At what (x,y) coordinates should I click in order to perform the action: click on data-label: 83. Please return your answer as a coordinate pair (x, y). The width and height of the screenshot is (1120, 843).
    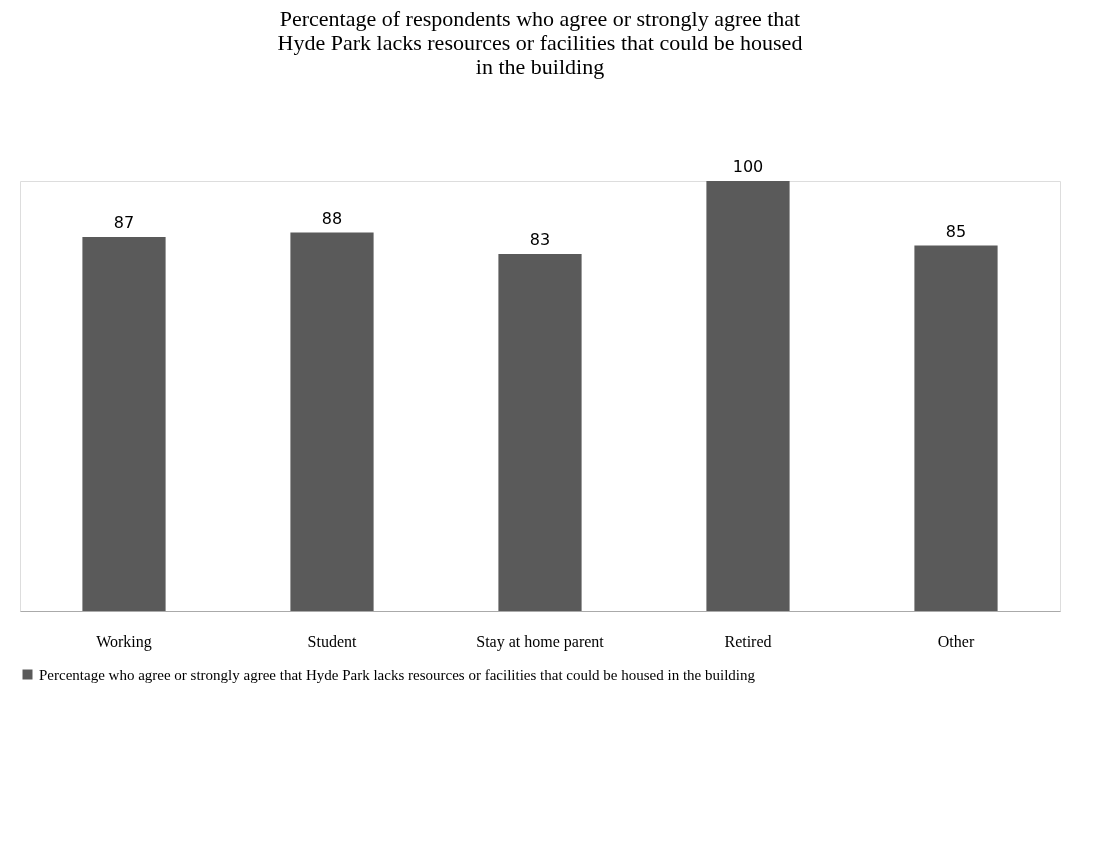
    Looking at the image, I should click on (540, 240).